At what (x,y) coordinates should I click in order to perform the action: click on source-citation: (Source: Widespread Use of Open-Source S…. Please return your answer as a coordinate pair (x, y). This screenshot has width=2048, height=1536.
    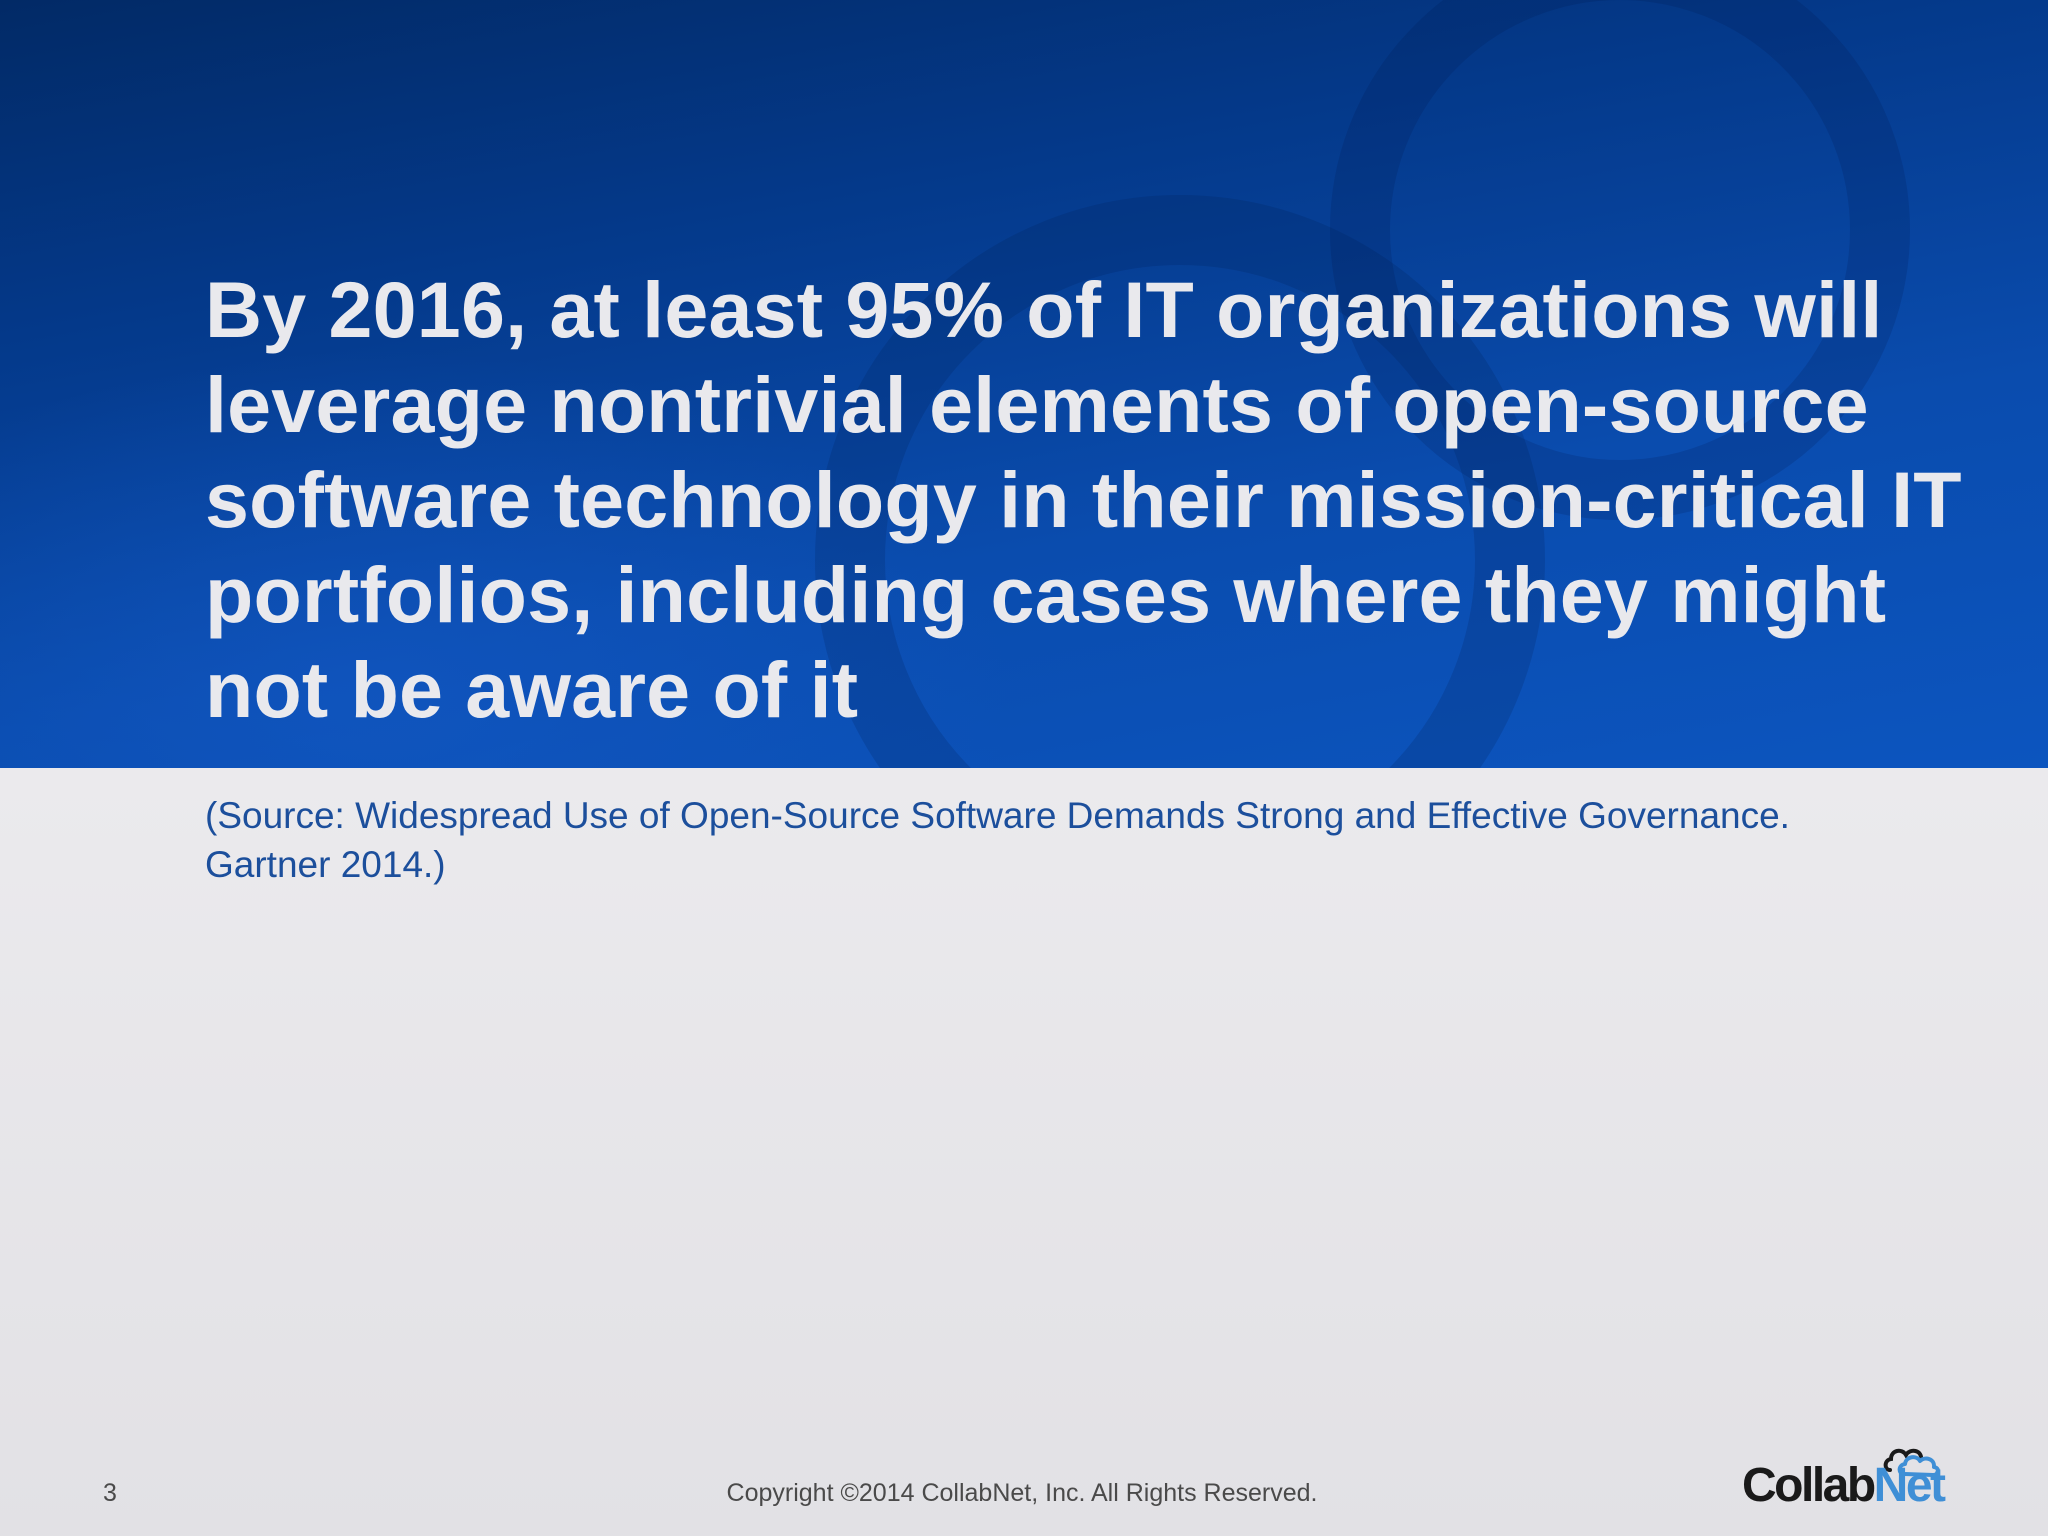
    Looking at the image, I should click on (997, 840).